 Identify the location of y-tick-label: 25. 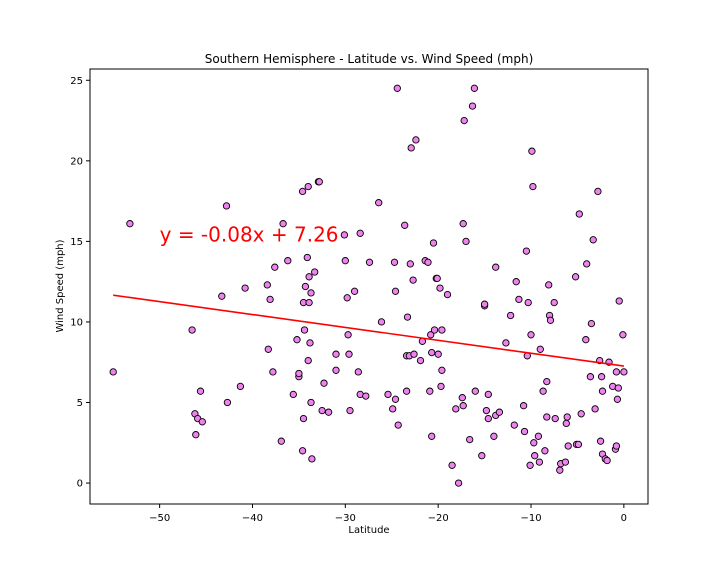
(76, 81).